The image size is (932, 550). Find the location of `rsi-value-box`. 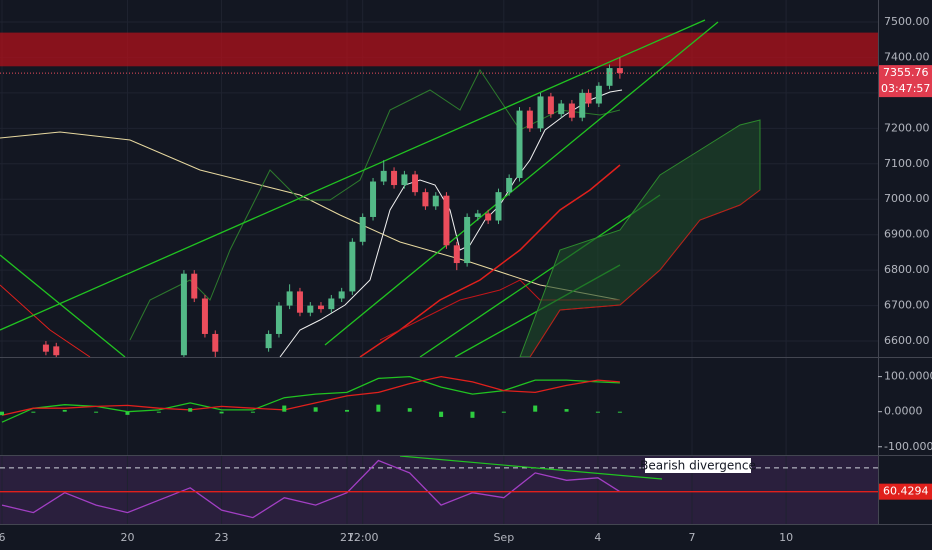

rsi-value-box is located at coordinates (905, 491).